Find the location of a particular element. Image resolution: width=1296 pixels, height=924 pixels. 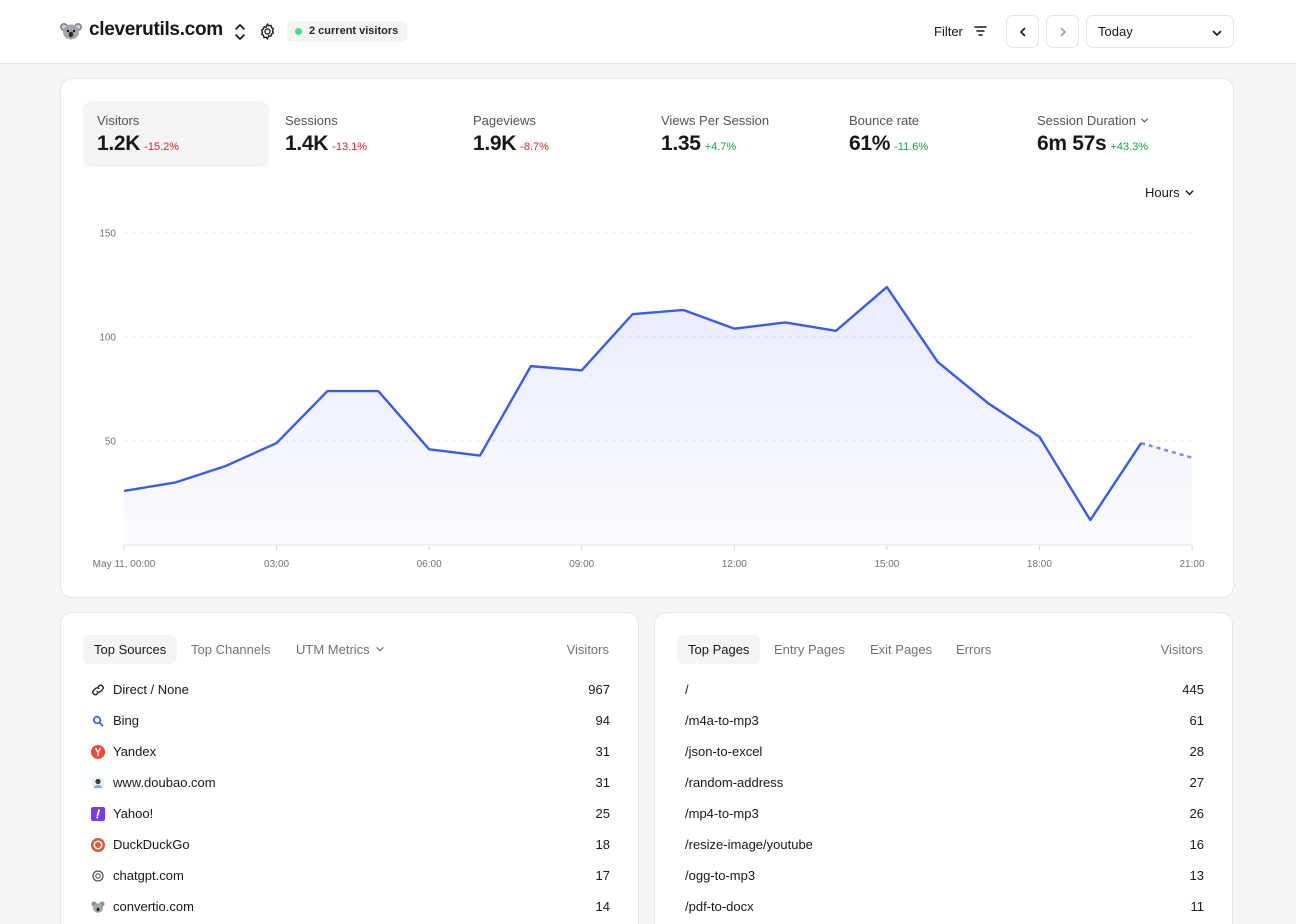

page-path: / is located at coordinates (687, 689).